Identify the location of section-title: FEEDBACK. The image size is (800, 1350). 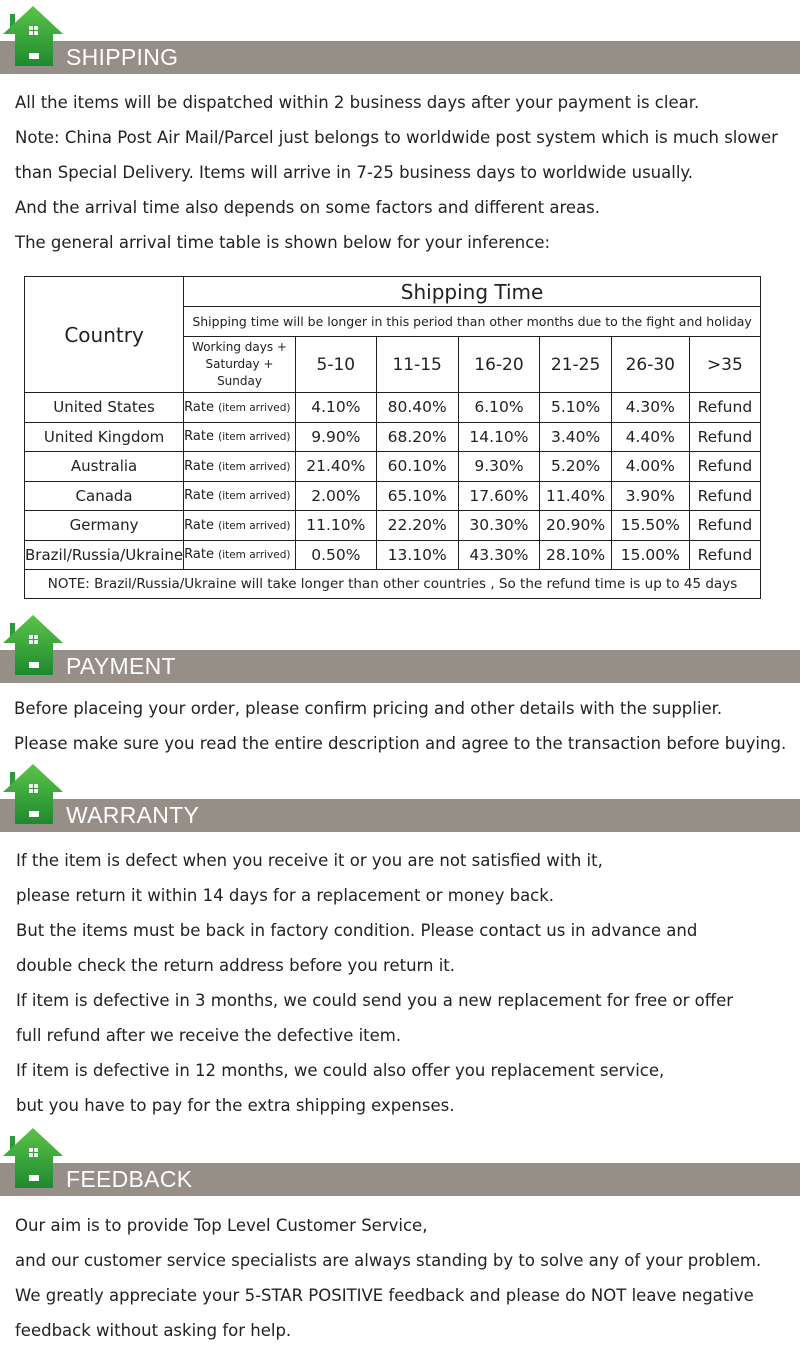
(129, 1179).